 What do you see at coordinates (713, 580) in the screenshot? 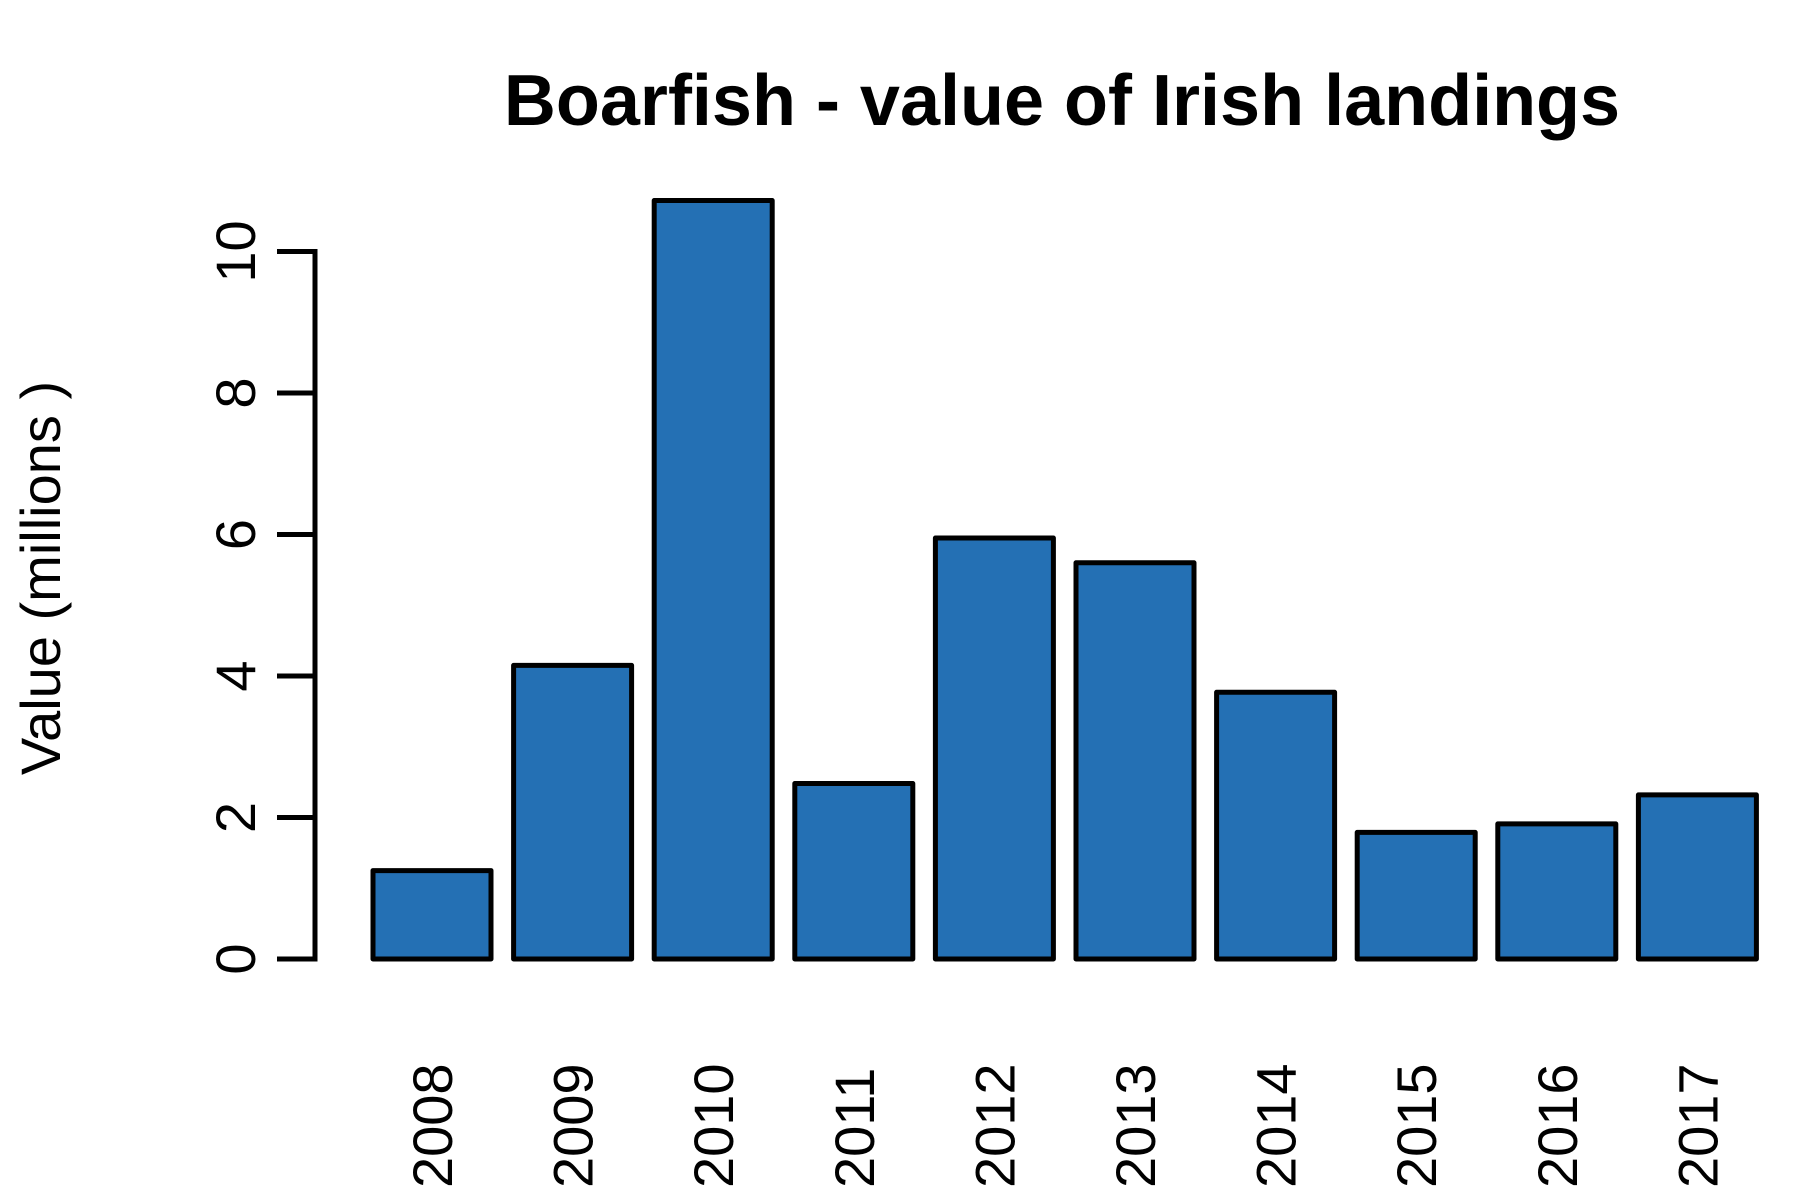
I see `bar-2010` at bounding box center [713, 580].